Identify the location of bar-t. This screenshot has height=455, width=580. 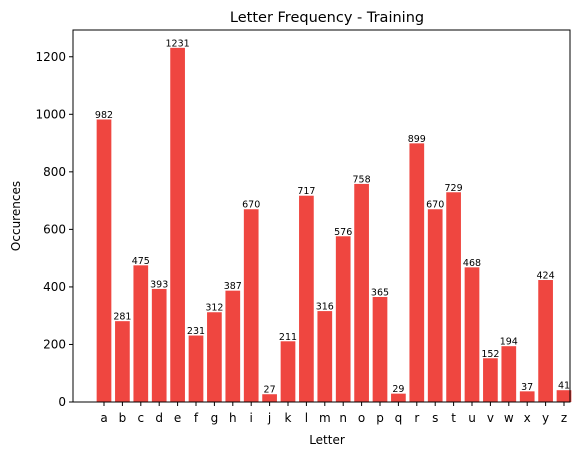
(453, 297).